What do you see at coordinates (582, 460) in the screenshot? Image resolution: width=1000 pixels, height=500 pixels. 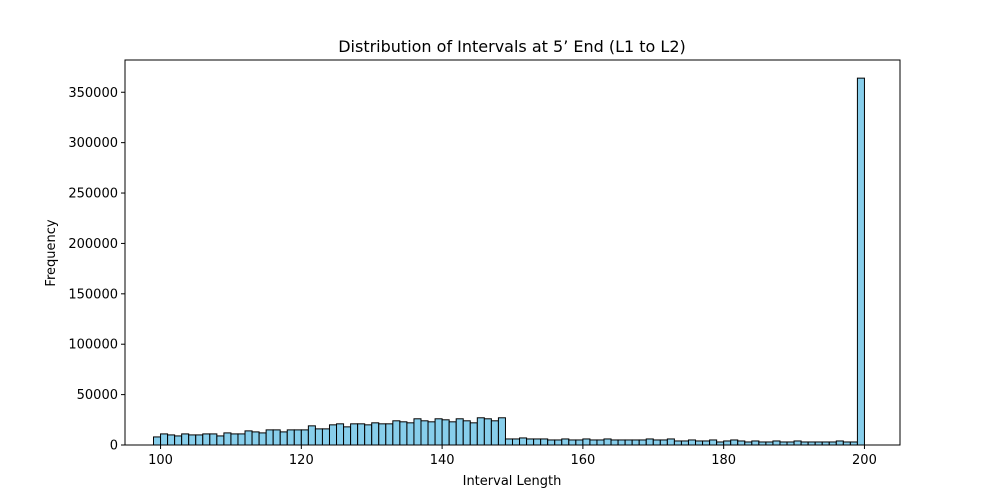 I see `x-tick-label: 160` at bounding box center [582, 460].